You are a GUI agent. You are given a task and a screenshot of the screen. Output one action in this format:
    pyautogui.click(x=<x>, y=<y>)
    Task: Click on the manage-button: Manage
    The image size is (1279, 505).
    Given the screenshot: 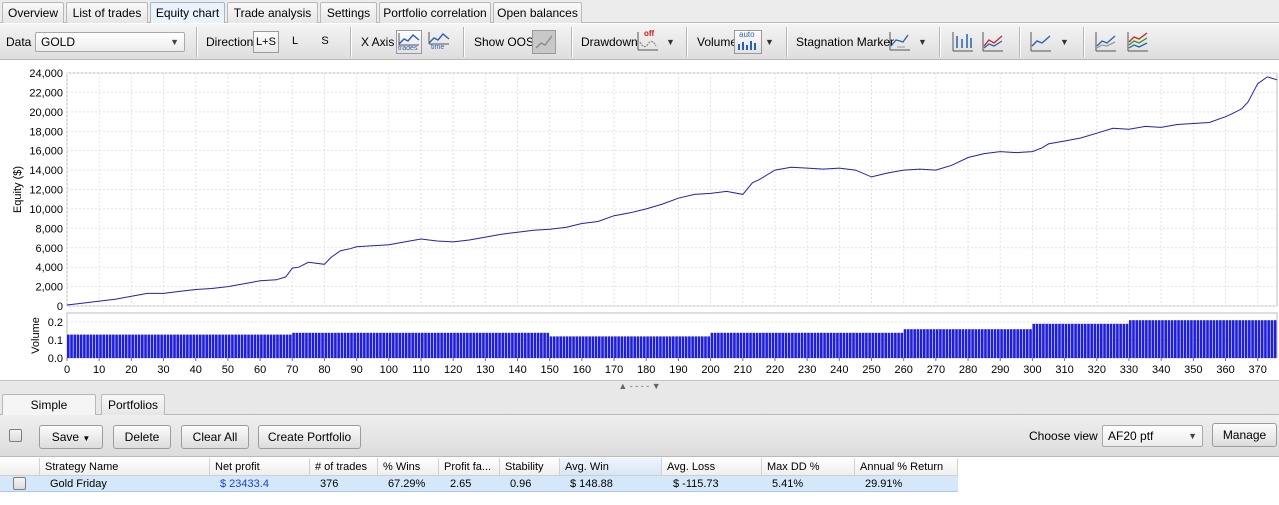 What is the action you would take?
    pyautogui.click(x=1244, y=435)
    